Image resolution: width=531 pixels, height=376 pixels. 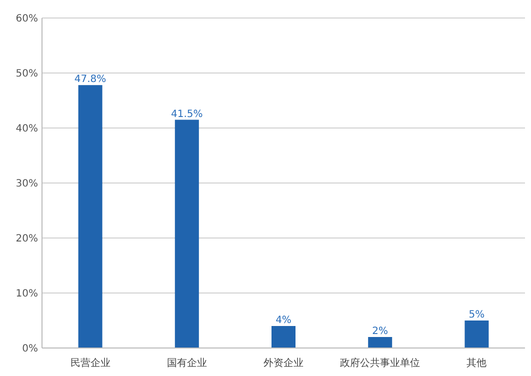 I want to click on y-tick-label: 20%, so click(x=27, y=239).